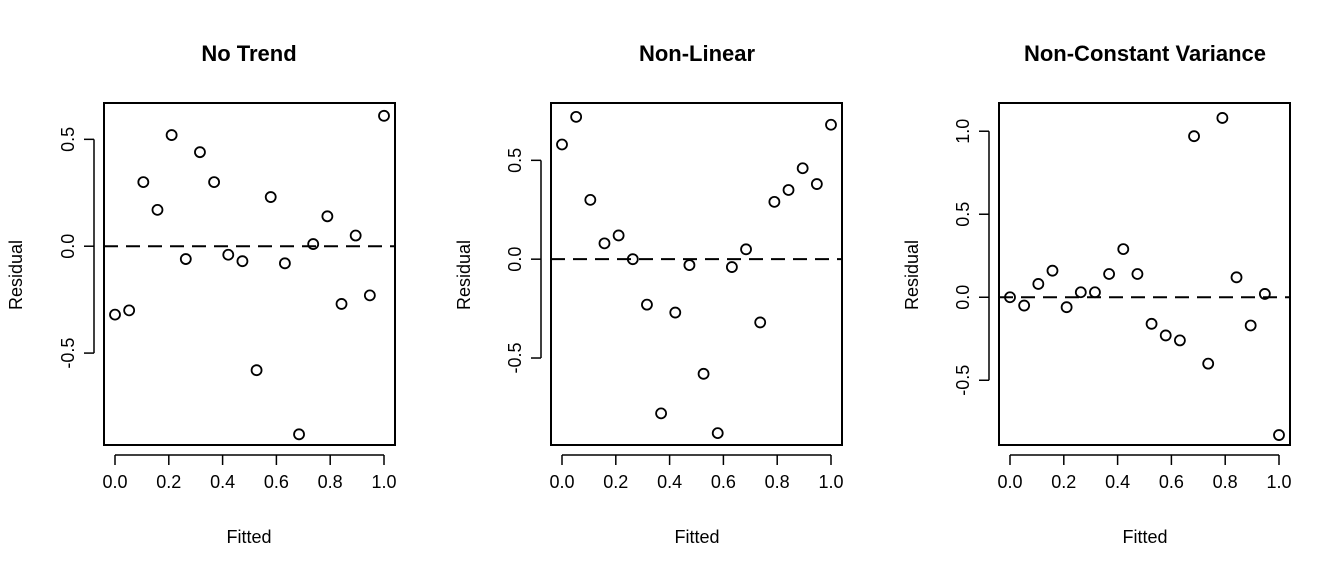 This screenshot has width=1344, height=576. What do you see at coordinates (963, 131) in the screenshot?
I see `y-tick-label: 1.0` at bounding box center [963, 131].